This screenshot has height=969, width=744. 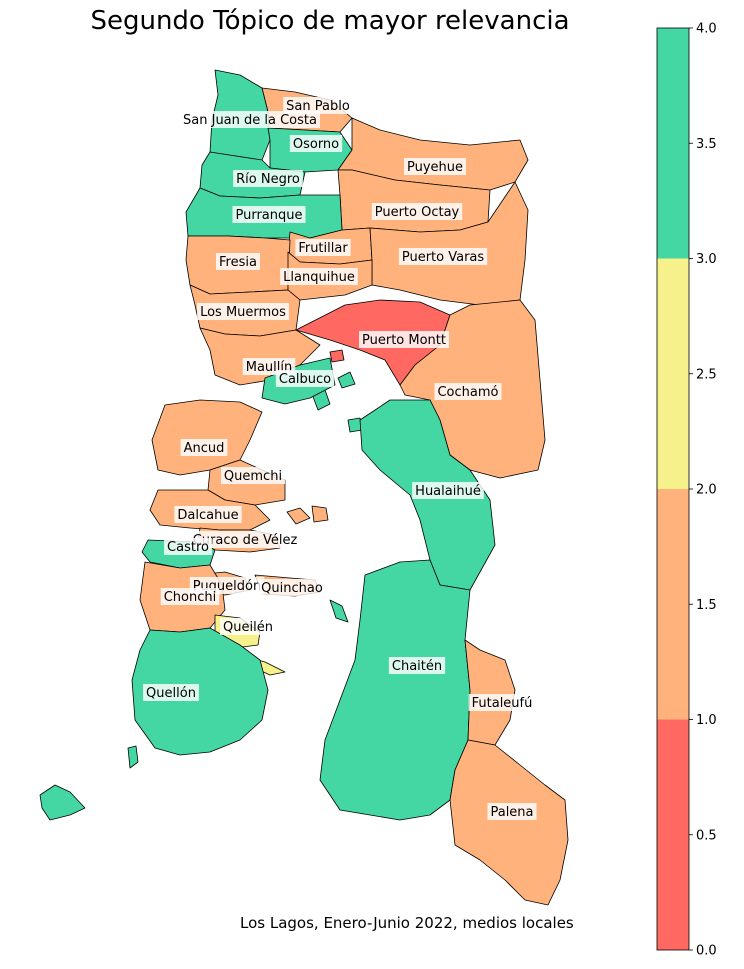 I want to click on svg-text: Palena, so click(x=511, y=812).